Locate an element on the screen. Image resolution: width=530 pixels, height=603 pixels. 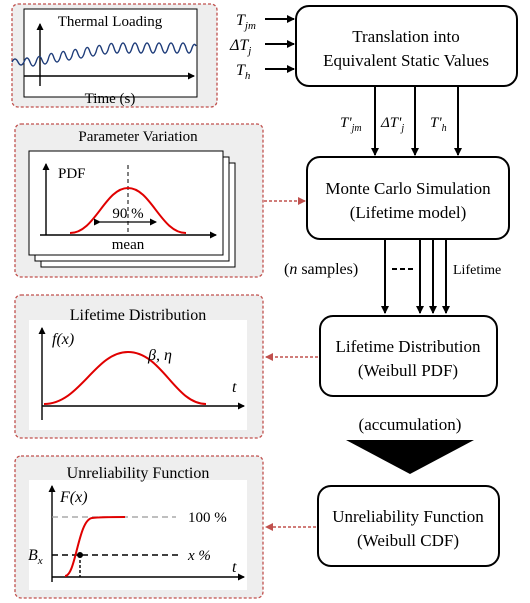
svg-text: (Weibull PDF) is located at coordinates (408, 370).